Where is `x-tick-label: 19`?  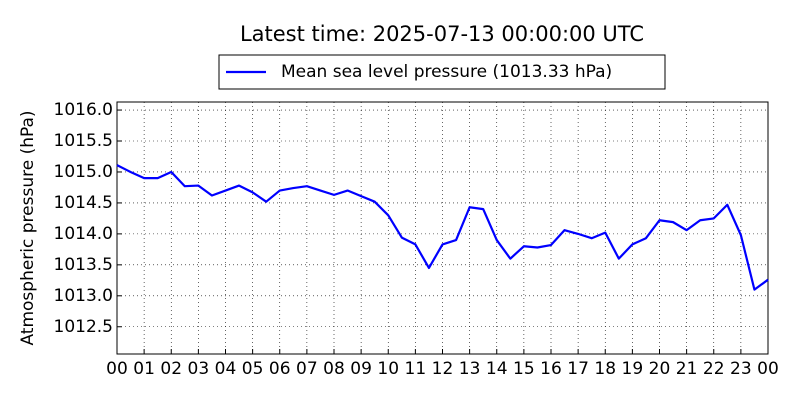 x-tick-label: 19 is located at coordinates (633, 369).